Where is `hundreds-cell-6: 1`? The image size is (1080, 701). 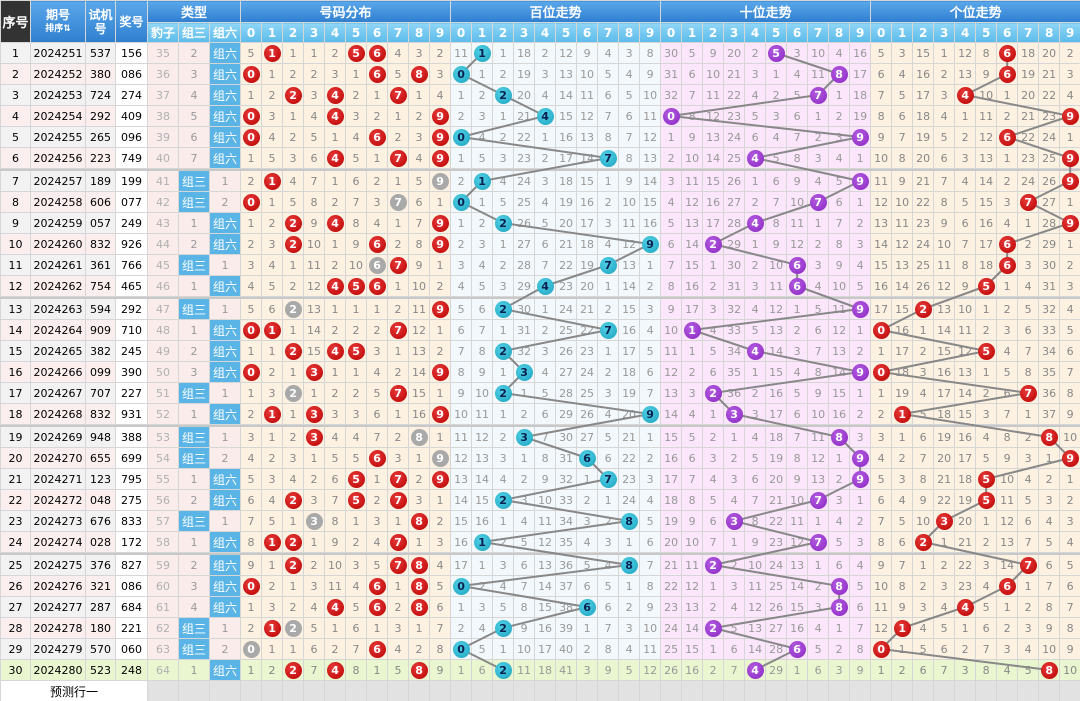 hundreds-cell-6: 1 is located at coordinates (587, 628).